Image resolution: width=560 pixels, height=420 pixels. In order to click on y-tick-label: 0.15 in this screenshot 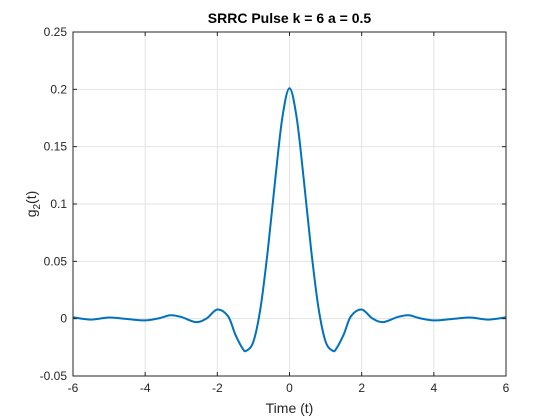, I will do `click(56, 147)`.